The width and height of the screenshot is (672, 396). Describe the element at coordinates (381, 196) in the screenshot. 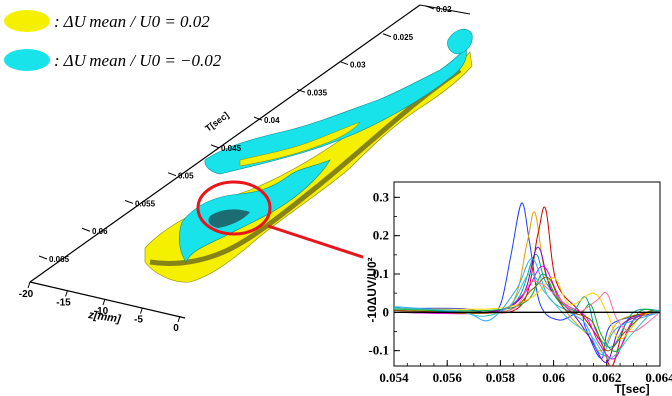

I see `y-tick-label: 0.3` at that location.